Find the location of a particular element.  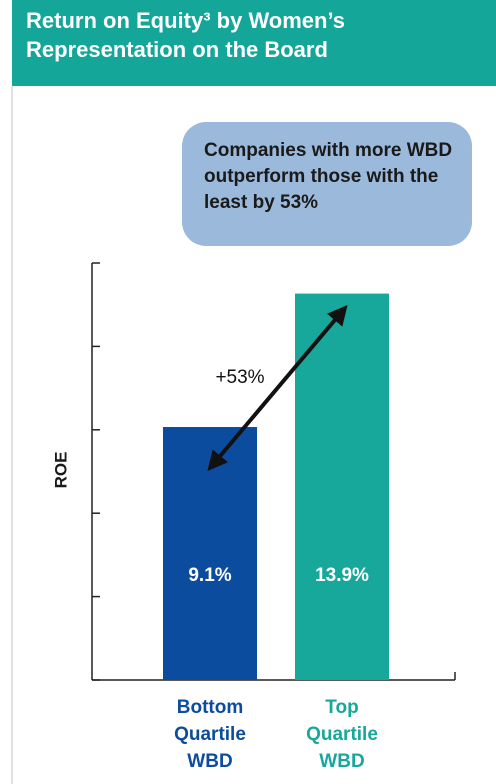

header-band is located at coordinates (254, 43).